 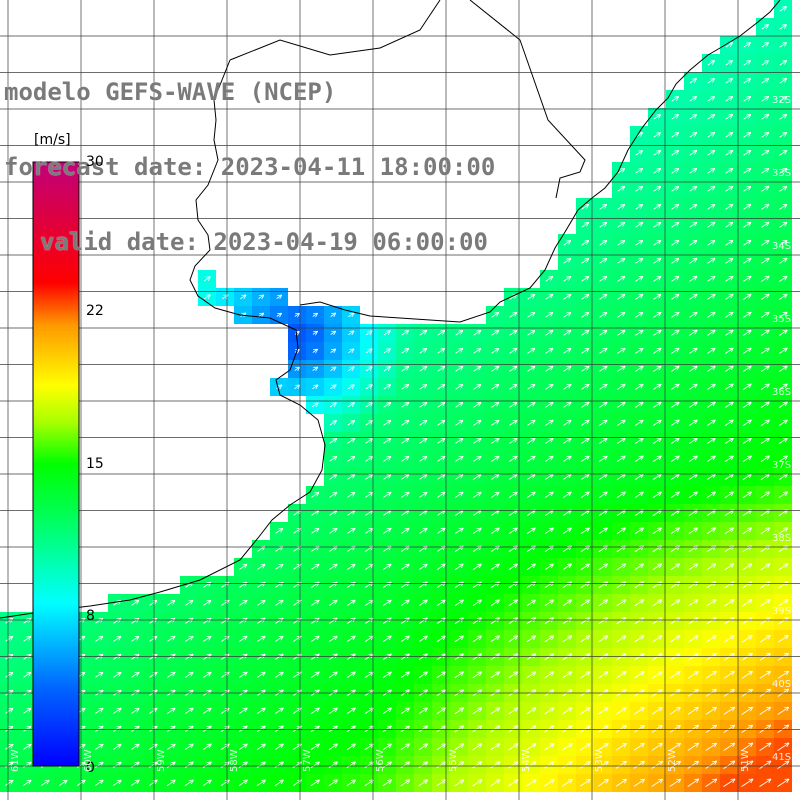 What do you see at coordinates (782, 100) in the screenshot?
I see `latitude-label: 32S` at bounding box center [782, 100].